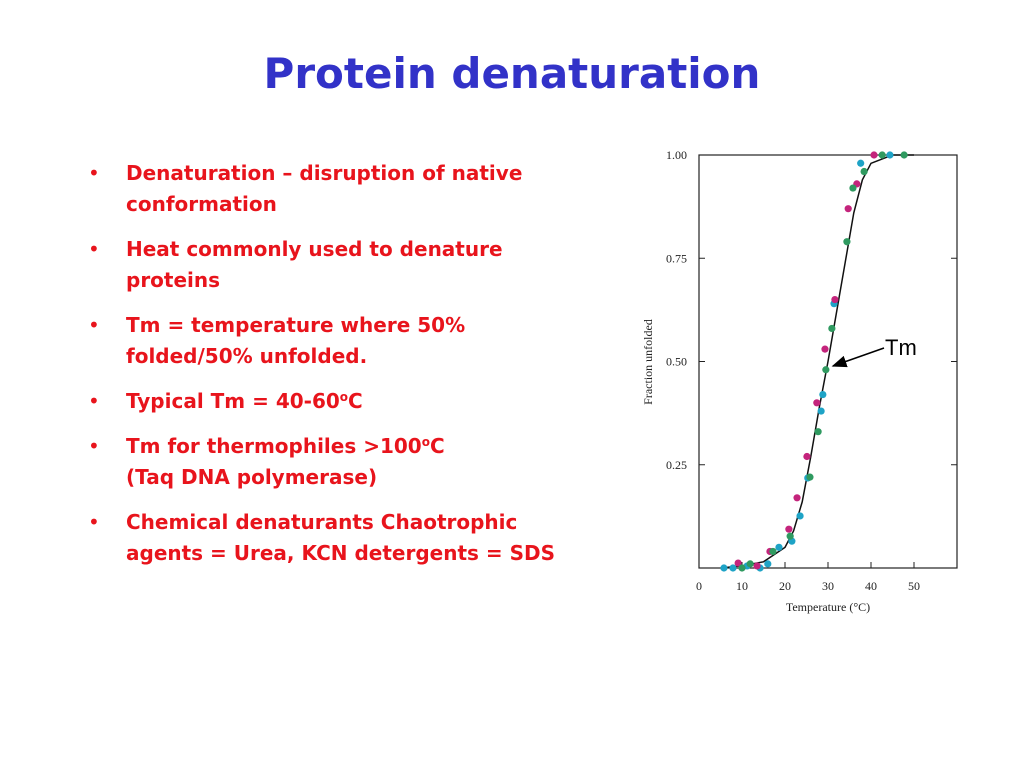 Image resolution: width=1024 pixels, height=768 pixels. I want to click on text-segment: Tm for thermophiles >100, so click(274, 446).